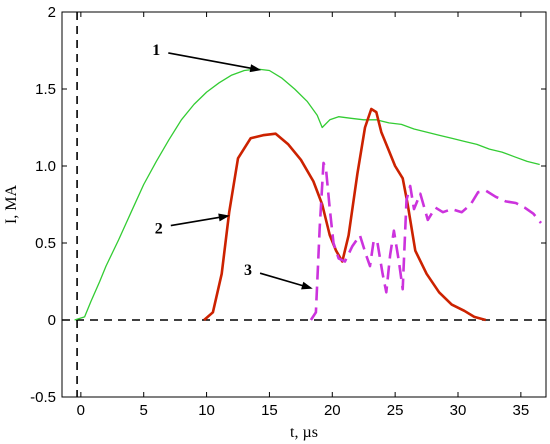 The height and width of the screenshot is (444, 550). What do you see at coordinates (395, 410) in the screenshot?
I see `x-tick-label: 25` at bounding box center [395, 410].